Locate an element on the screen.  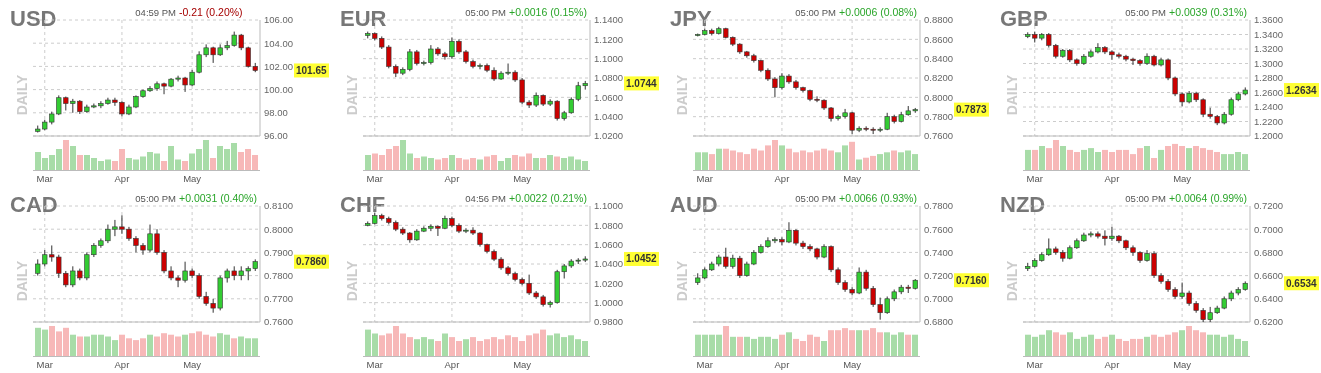
y-tick-label: 0.7600 is located at coordinates (939, 229).